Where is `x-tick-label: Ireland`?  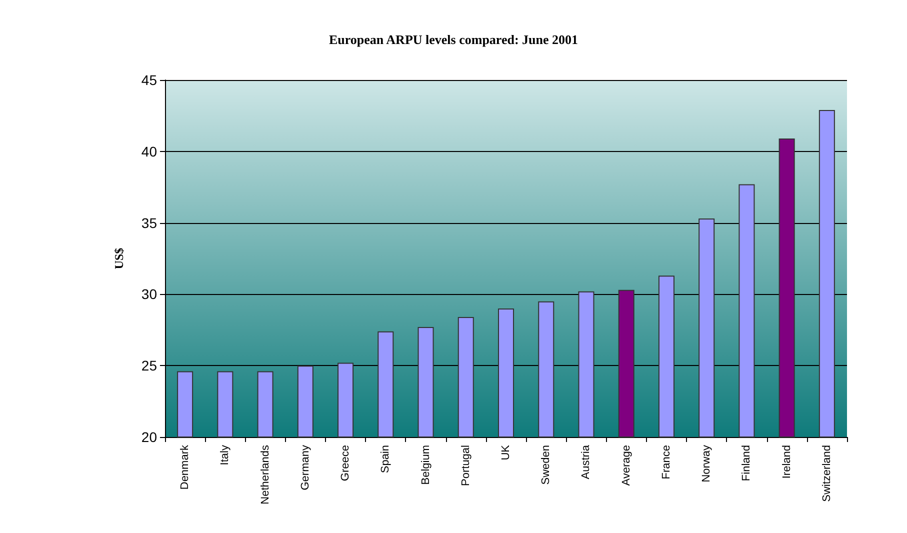 x-tick-label: Ireland is located at coordinates (786, 462).